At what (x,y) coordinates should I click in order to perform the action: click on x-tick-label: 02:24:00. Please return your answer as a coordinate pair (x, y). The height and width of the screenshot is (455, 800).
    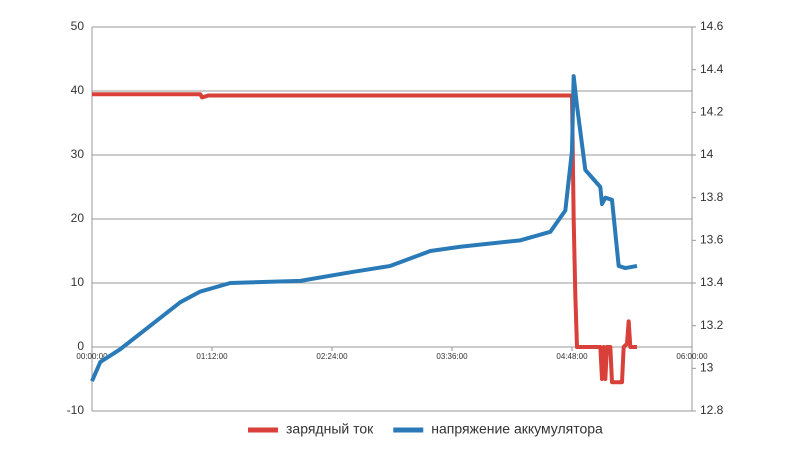
    Looking at the image, I should click on (332, 356).